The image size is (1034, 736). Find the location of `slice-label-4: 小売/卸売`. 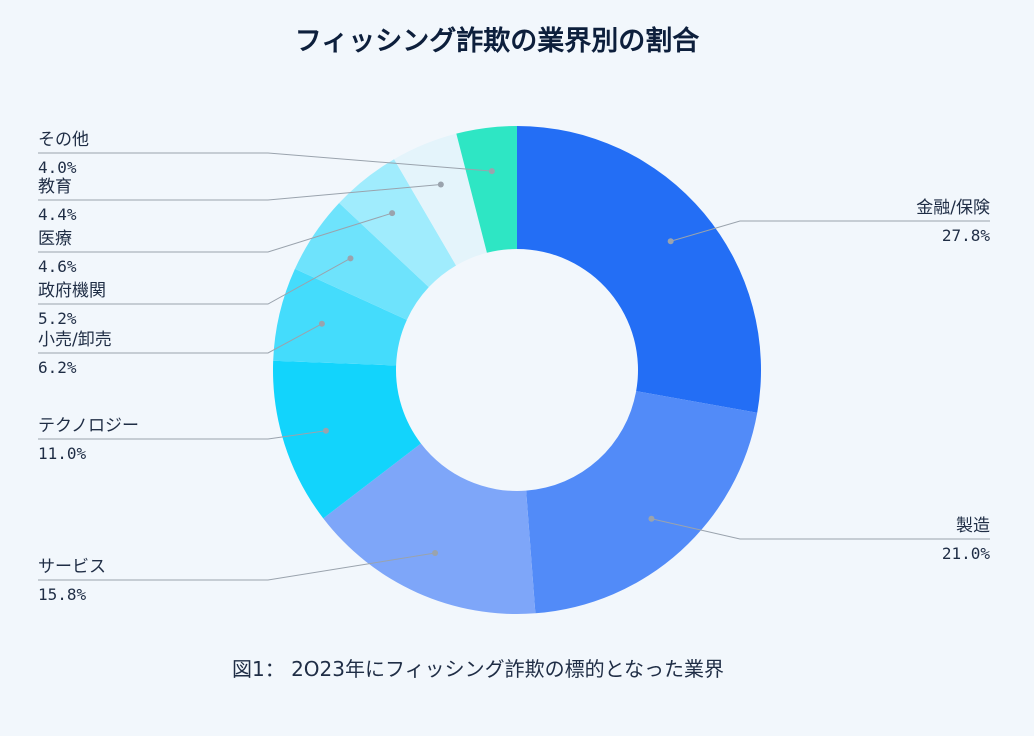

slice-label-4: 小売/卸売 is located at coordinates (75, 340).